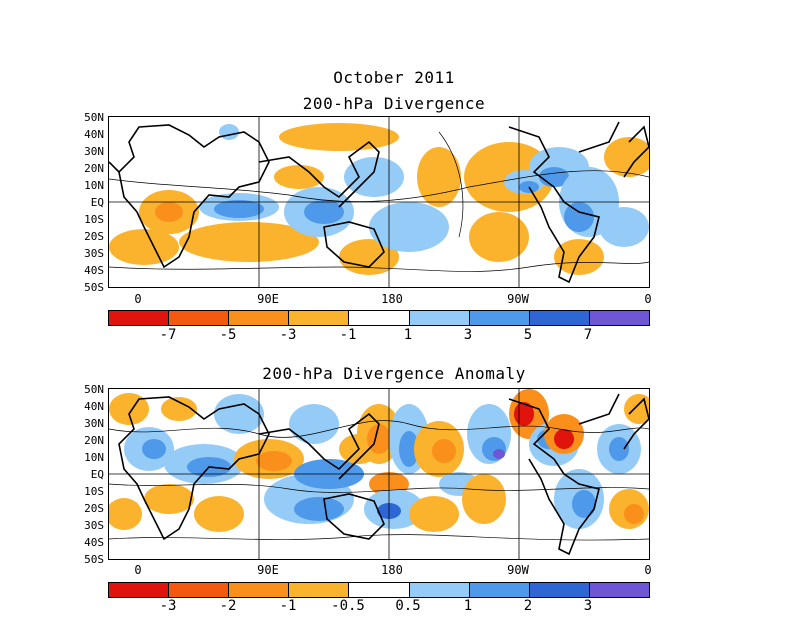  What do you see at coordinates (348, 606) in the screenshot?
I see `colorbar-label: -0.5` at bounding box center [348, 606].